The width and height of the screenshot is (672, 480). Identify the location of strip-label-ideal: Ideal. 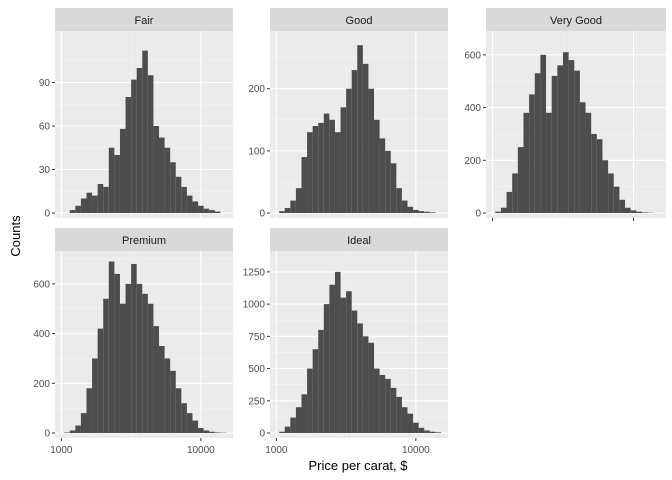
(359, 241).